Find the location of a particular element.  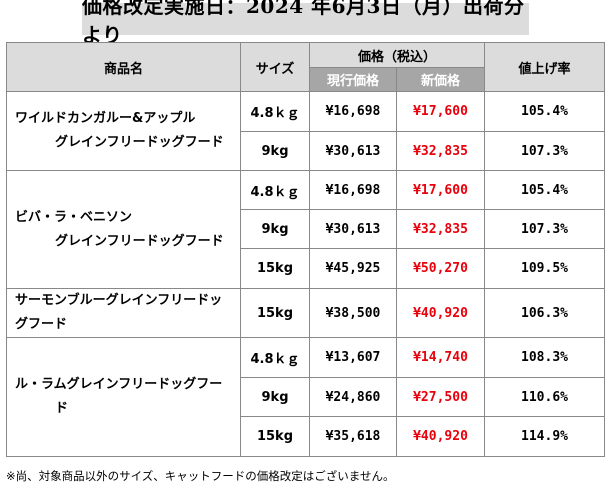

current-price-cell: ¥38,500 is located at coordinates (353, 313).